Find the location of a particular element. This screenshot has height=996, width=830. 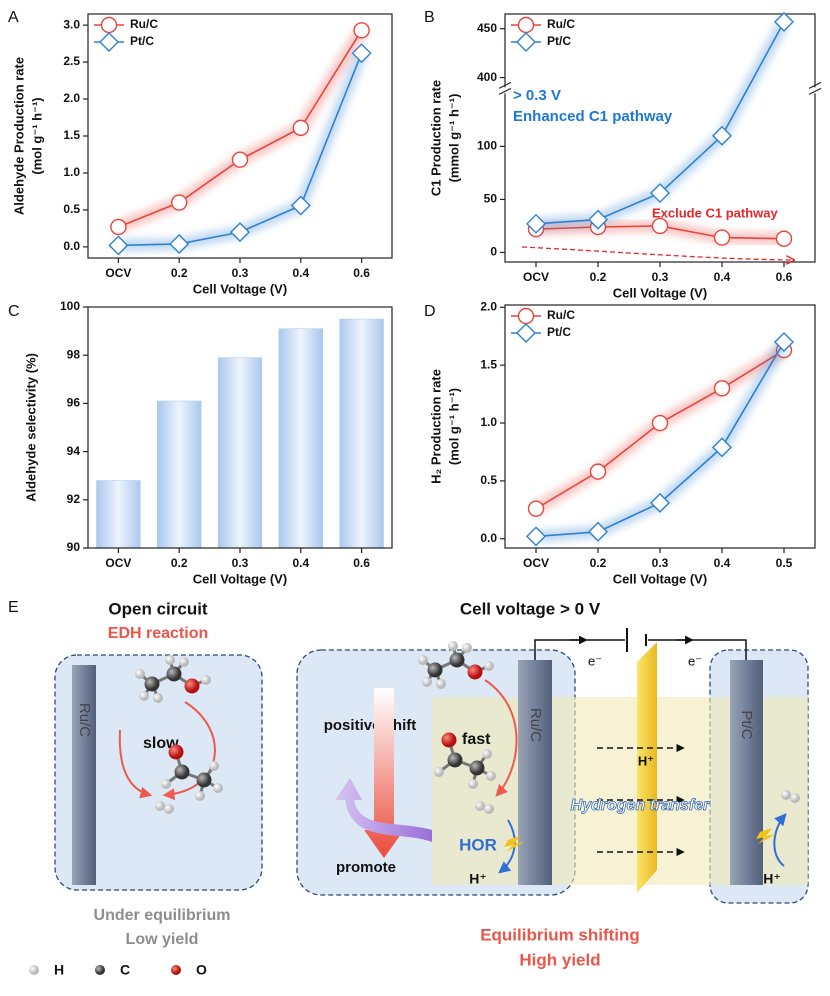

x-tick-label: 0.2 is located at coordinates (179, 273).